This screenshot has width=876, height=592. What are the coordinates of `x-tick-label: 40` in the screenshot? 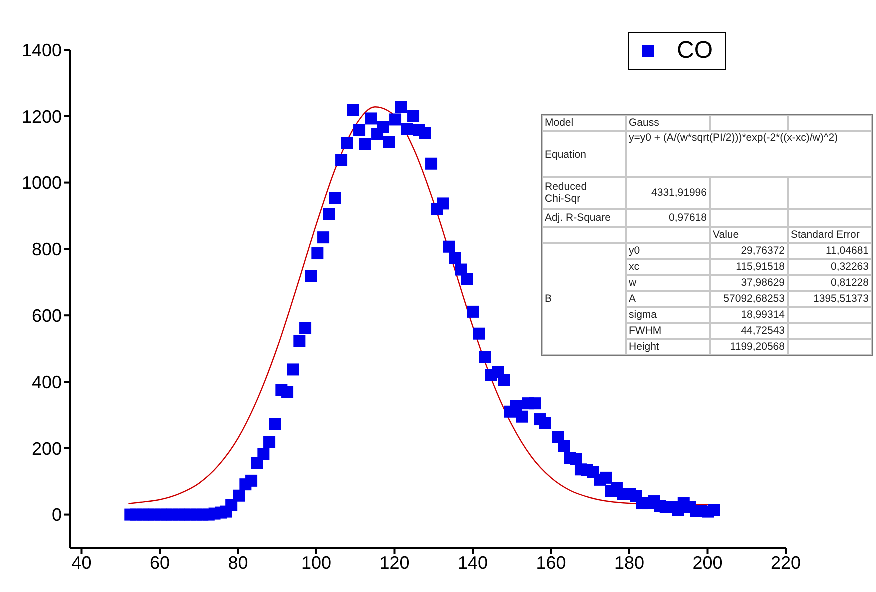 It's located at (82, 562).